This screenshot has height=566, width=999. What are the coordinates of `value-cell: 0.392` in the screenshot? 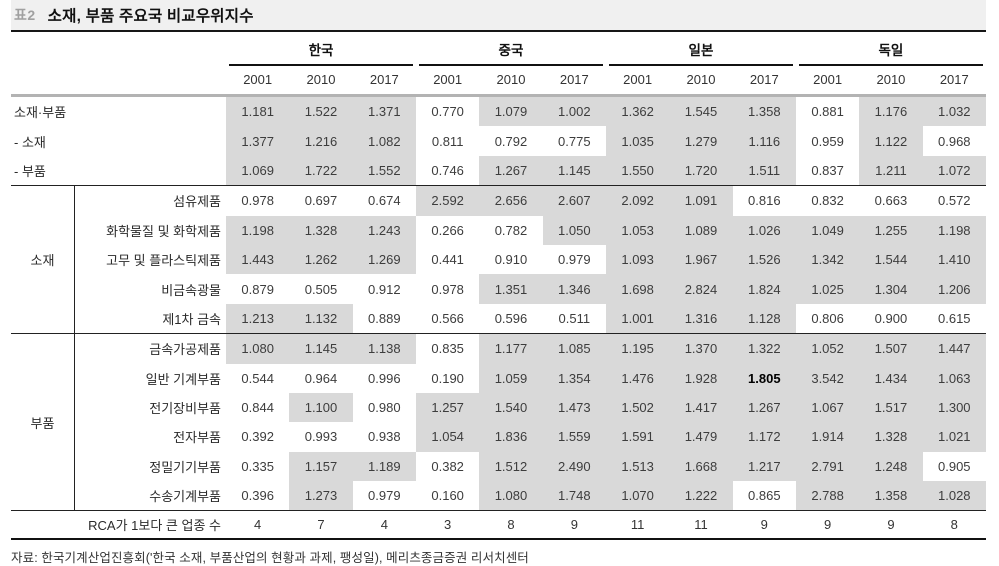 It's located at (257, 437).